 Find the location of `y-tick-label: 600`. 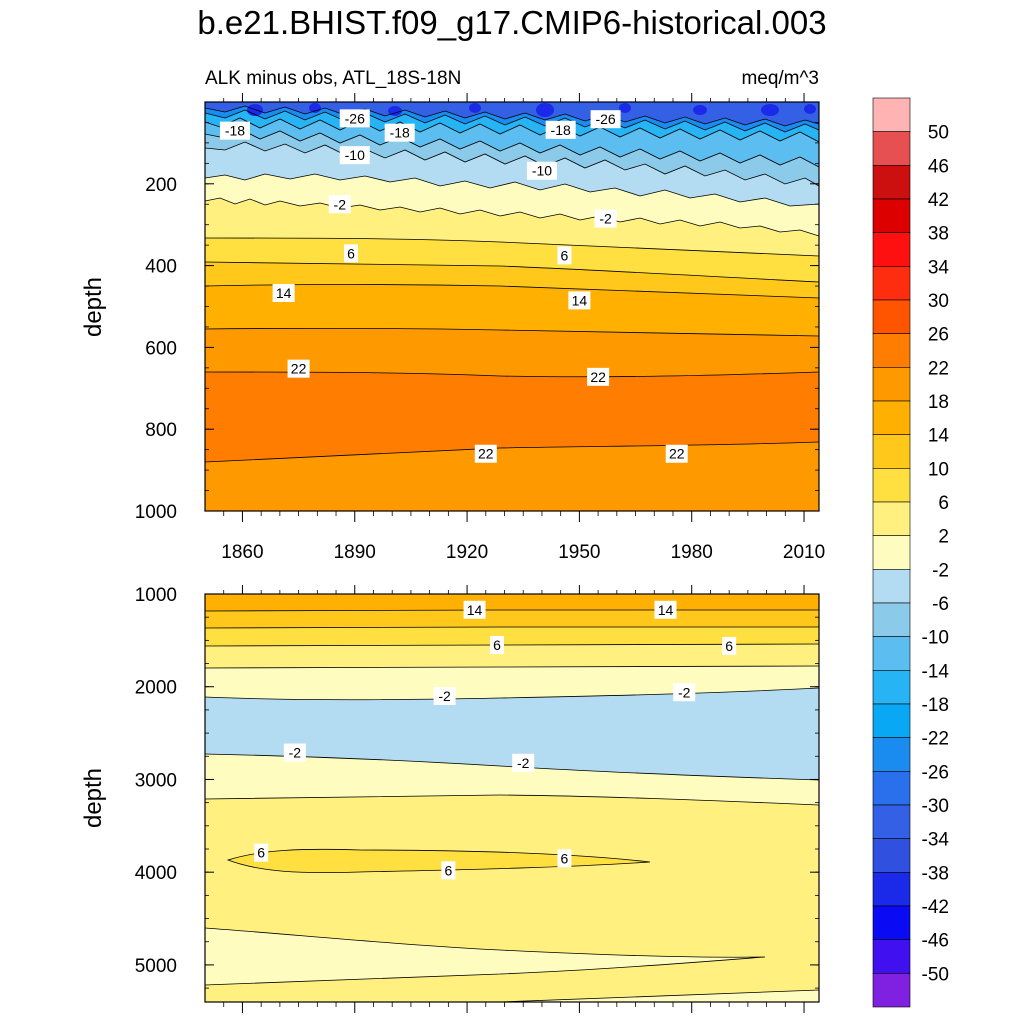

y-tick-label: 600 is located at coordinates (161, 348).